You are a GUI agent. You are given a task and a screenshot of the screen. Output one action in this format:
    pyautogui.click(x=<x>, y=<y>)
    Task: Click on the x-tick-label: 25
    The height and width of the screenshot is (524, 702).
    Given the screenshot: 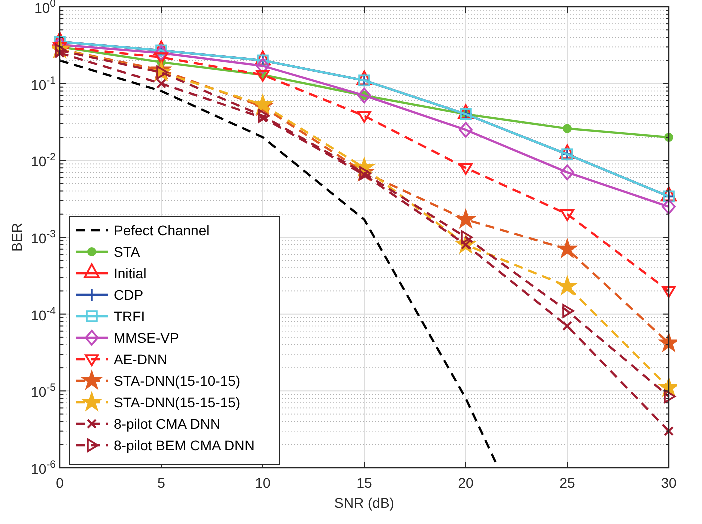 What is the action you would take?
    pyautogui.click(x=568, y=483)
    